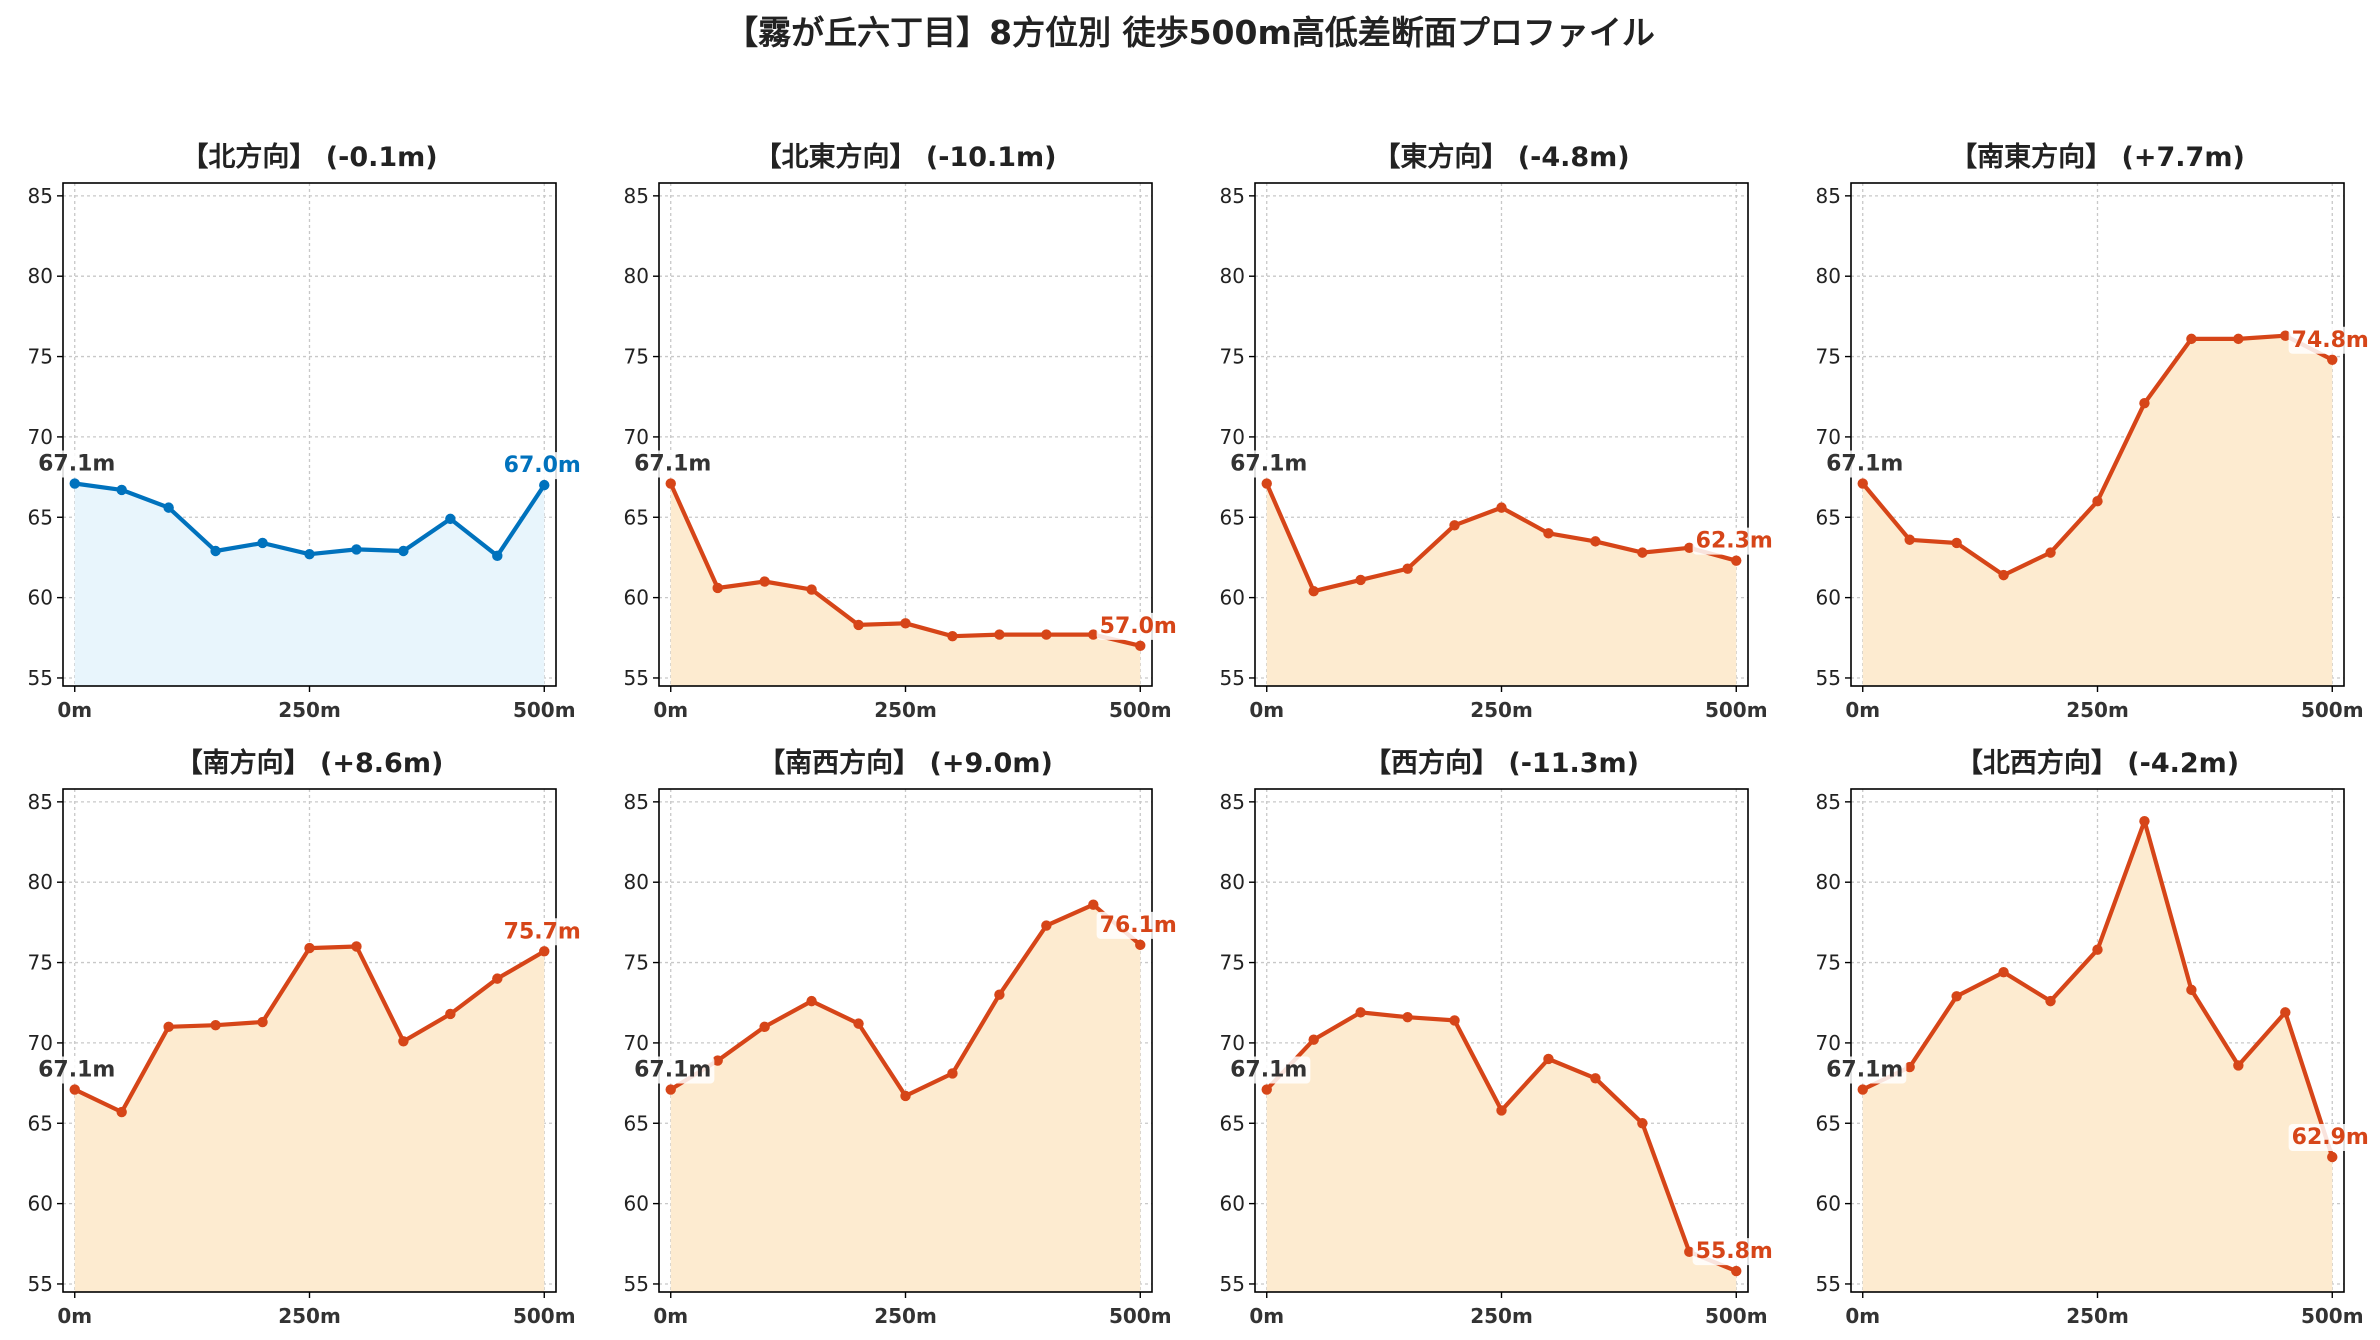 The width and height of the screenshot is (2380, 1340). I want to click on end-value-label: 67.0m, so click(542, 465).